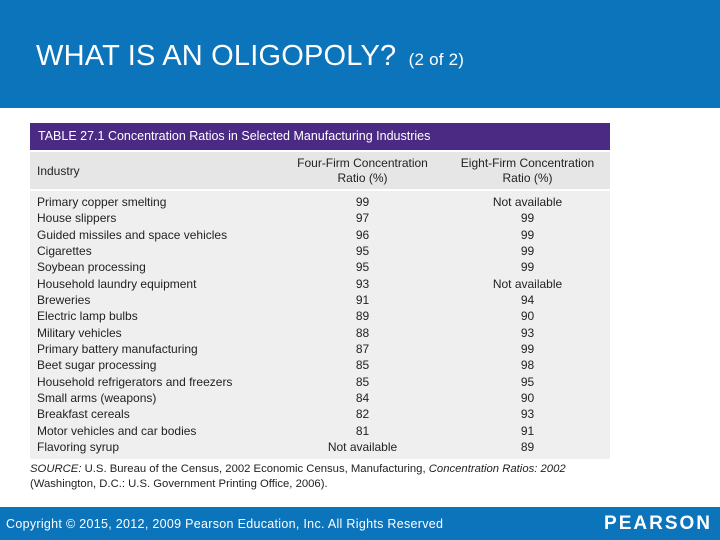 The height and width of the screenshot is (540, 720). Describe the element at coordinates (117, 349) in the screenshot. I see `industry-cell: Primary battery manufacturing` at that location.